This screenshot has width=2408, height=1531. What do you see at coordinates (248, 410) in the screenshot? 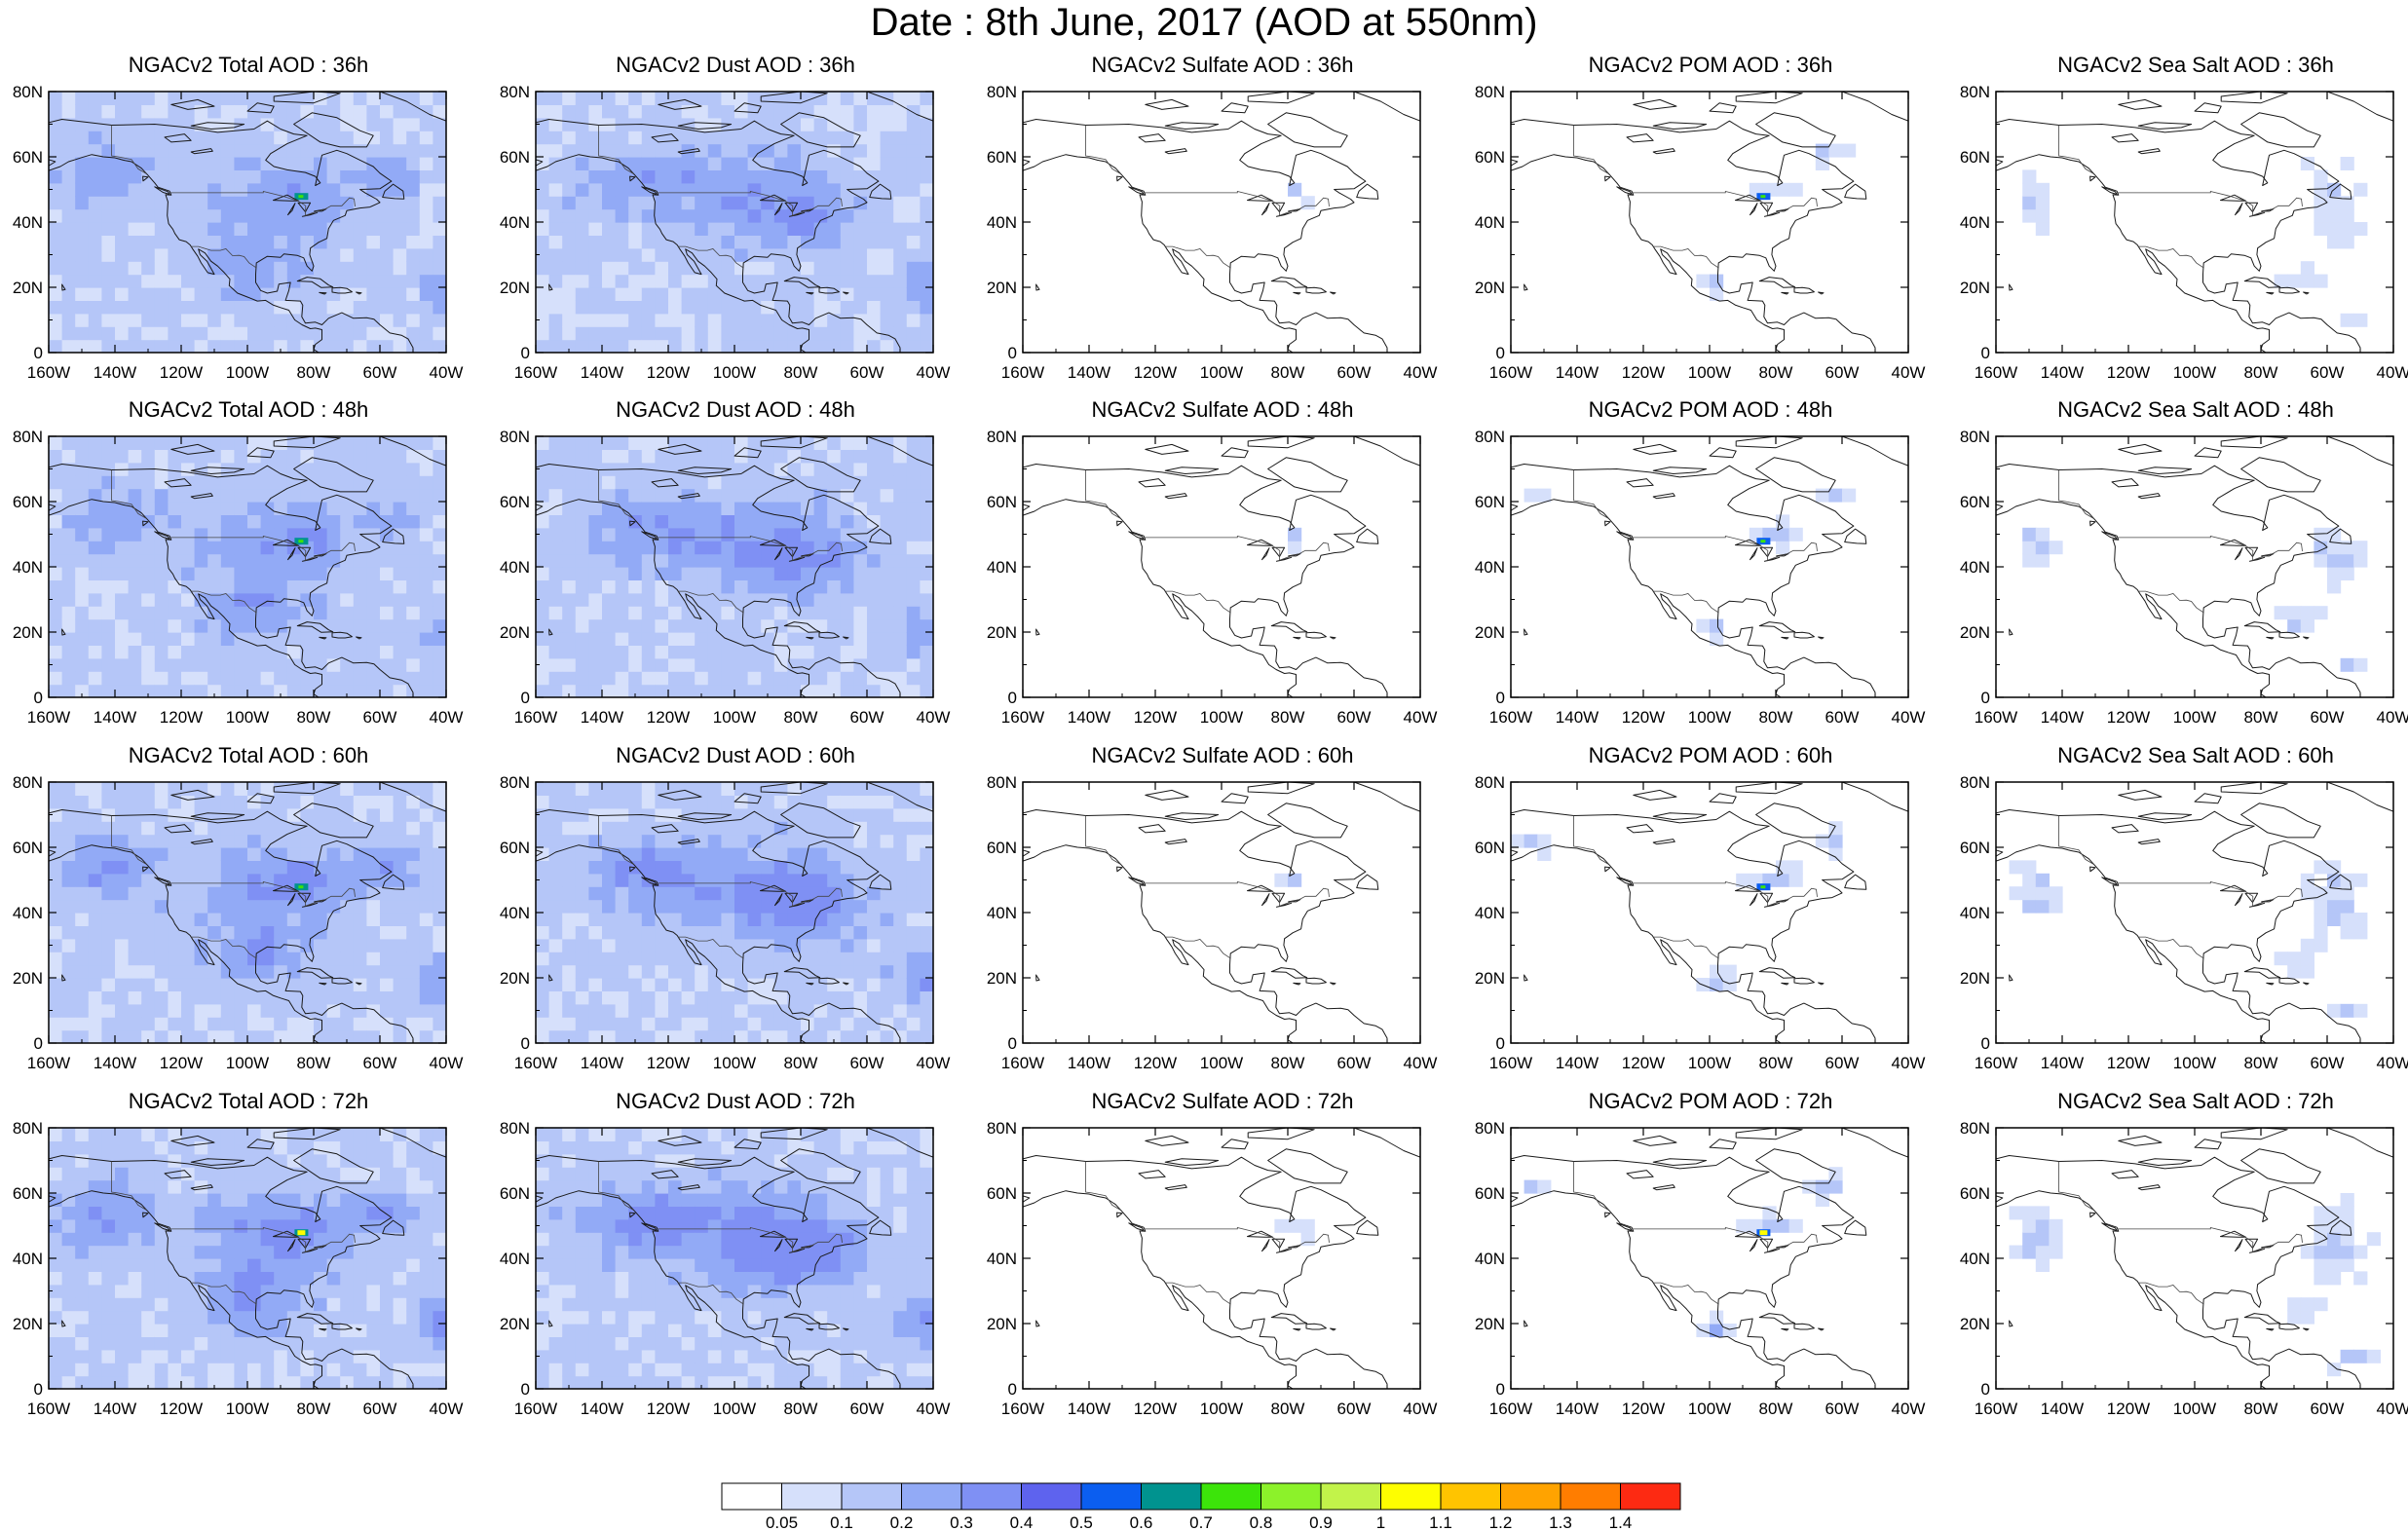
I see `panel-title: NGACv2 Total AOD : 48h` at bounding box center [248, 410].